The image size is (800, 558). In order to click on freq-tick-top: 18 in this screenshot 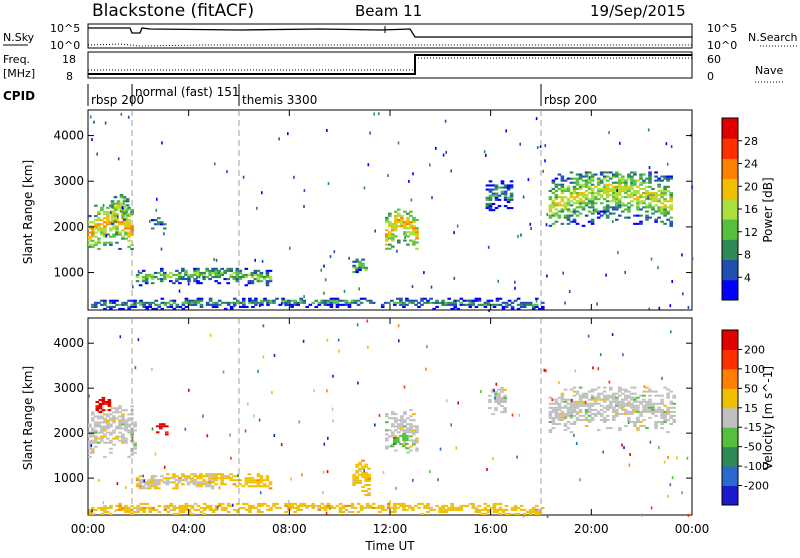, I will do `click(69, 59)`.